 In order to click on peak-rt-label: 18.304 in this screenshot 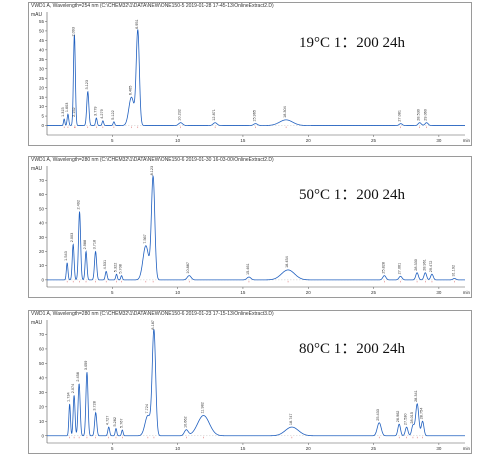, I will do `click(285, 112)`.